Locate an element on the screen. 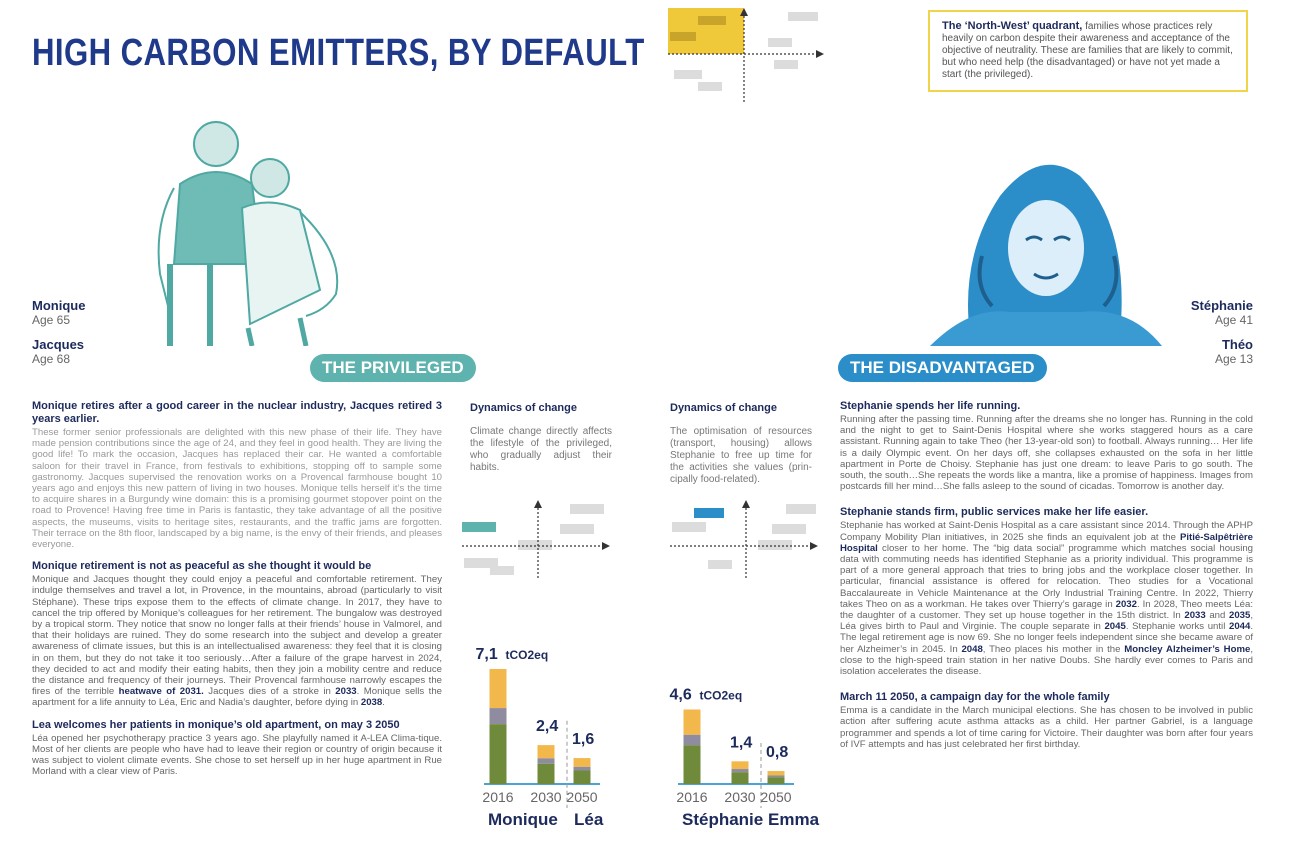 The image size is (1289, 842). dynamics-privileged-diagram is located at coordinates (536, 539).